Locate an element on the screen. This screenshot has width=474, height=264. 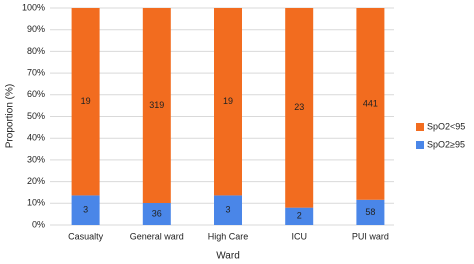
y-tick-label: 40% is located at coordinates (36, 138).